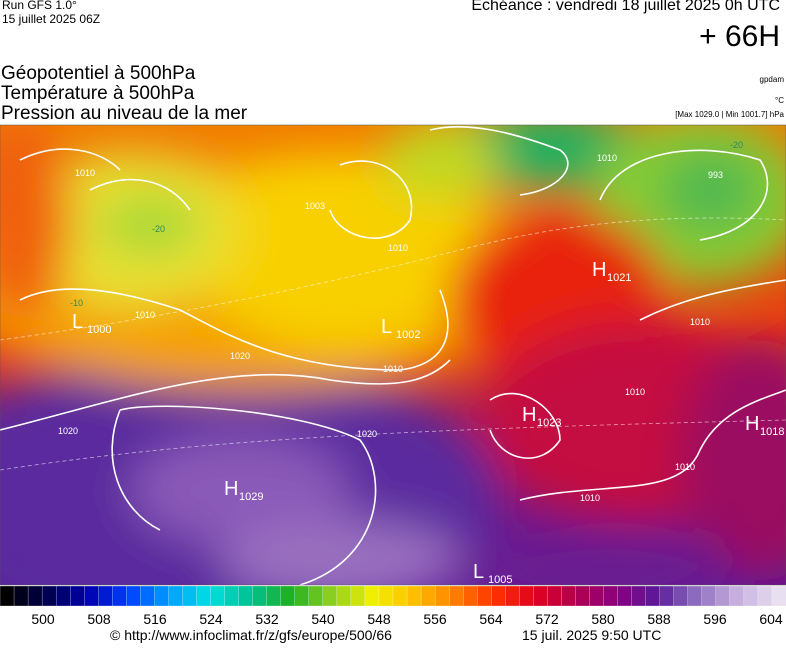 This screenshot has height=648, width=786. Describe the element at coordinates (51, 19) in the screenshot. I see `run-date: 15 juillet 2025 06Z` at that location.